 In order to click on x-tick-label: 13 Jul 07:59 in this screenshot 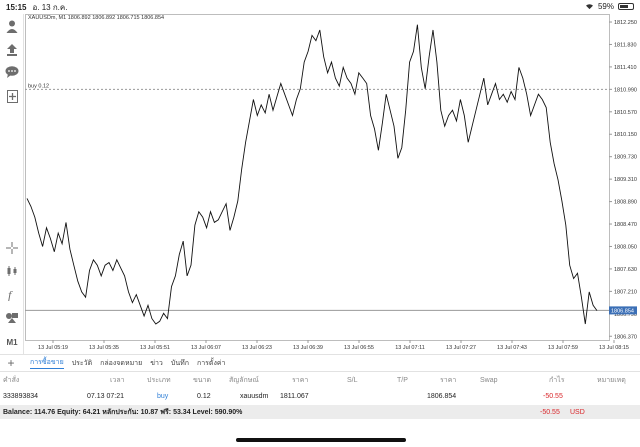, I will do `click(563, 348)`.